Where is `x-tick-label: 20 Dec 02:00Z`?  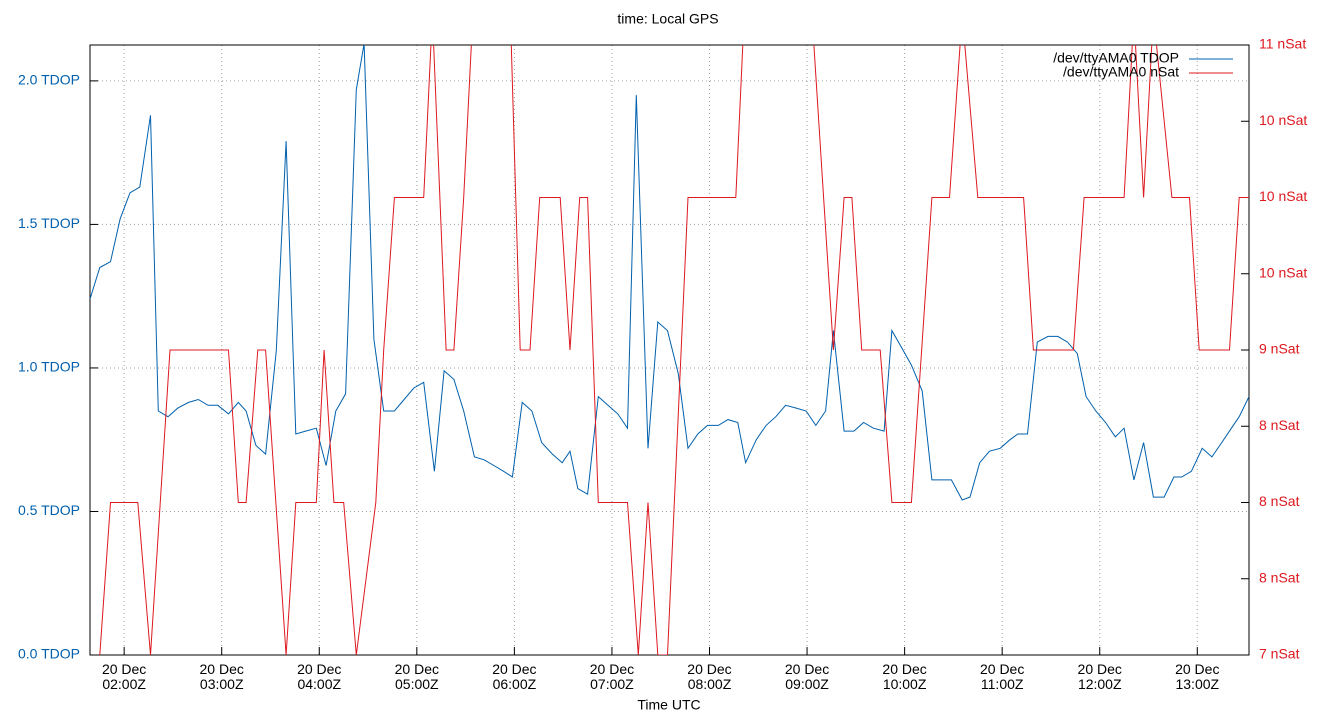
x-tick-label: 20 Dec 02:00Z is located at coordinates (124, 676).